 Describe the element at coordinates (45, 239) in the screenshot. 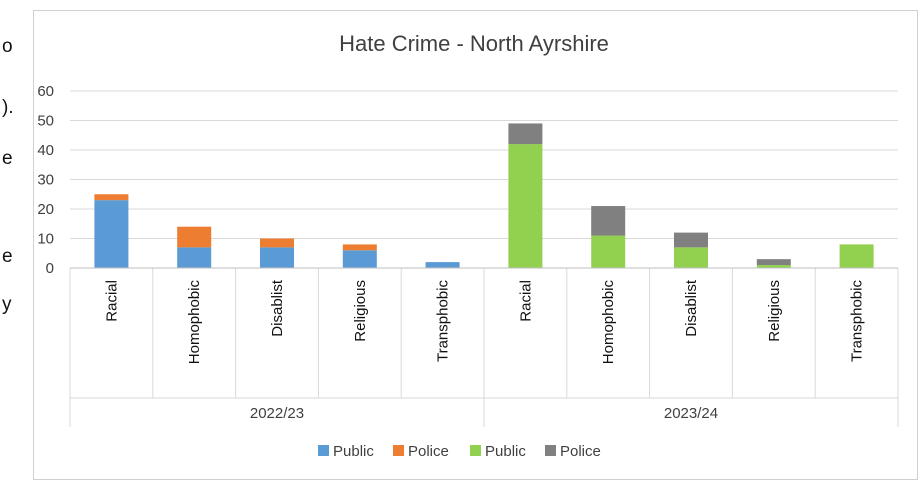

I see `y-tick-label: 10` at that location.